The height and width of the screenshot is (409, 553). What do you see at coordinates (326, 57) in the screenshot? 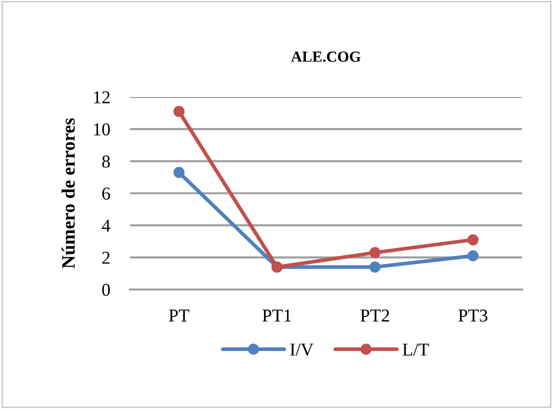
I see `chart-title: ALE.COG` at bounding box center [326, 57].